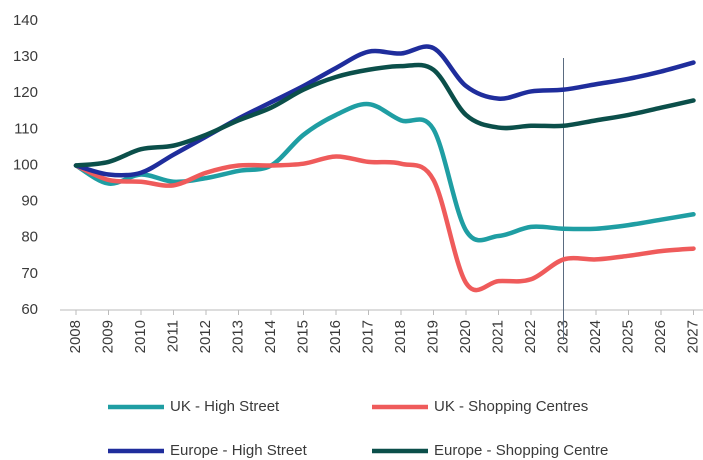  I want to click on x-tick-label: 2008, so click(75, 336).